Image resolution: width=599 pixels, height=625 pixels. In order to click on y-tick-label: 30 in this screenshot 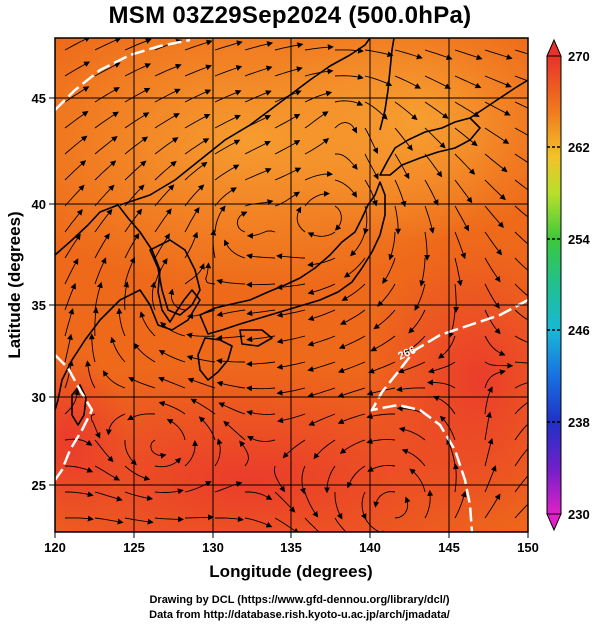, I will do `click(39, 397)`.